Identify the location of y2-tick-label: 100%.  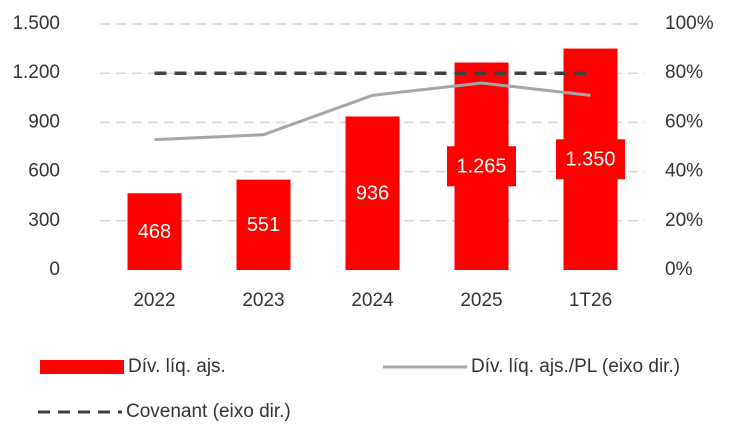
(689, 23).